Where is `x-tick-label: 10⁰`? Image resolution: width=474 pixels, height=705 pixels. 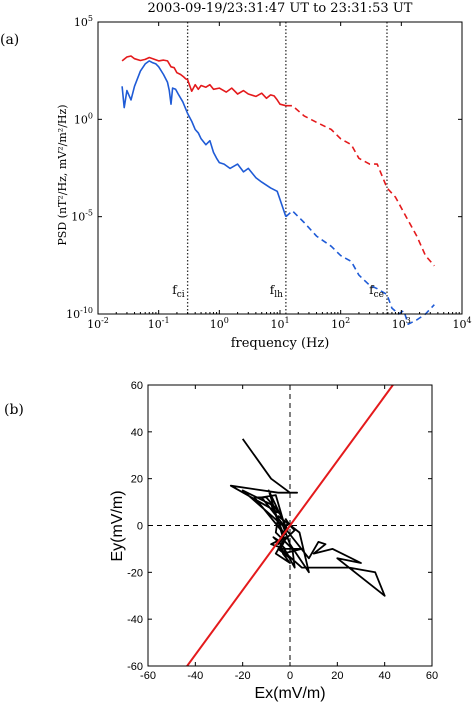
x-tick-label: 10⁰ is located at coordinates (219, 323).